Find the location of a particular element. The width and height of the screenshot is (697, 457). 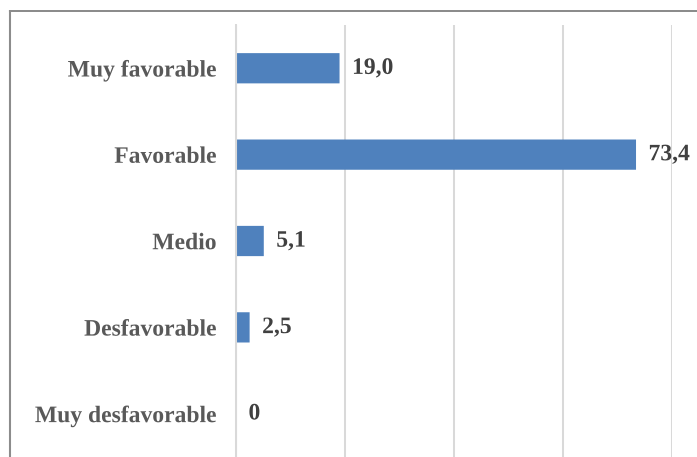

data-label: 2,5 is located at coordinates (277, 327).